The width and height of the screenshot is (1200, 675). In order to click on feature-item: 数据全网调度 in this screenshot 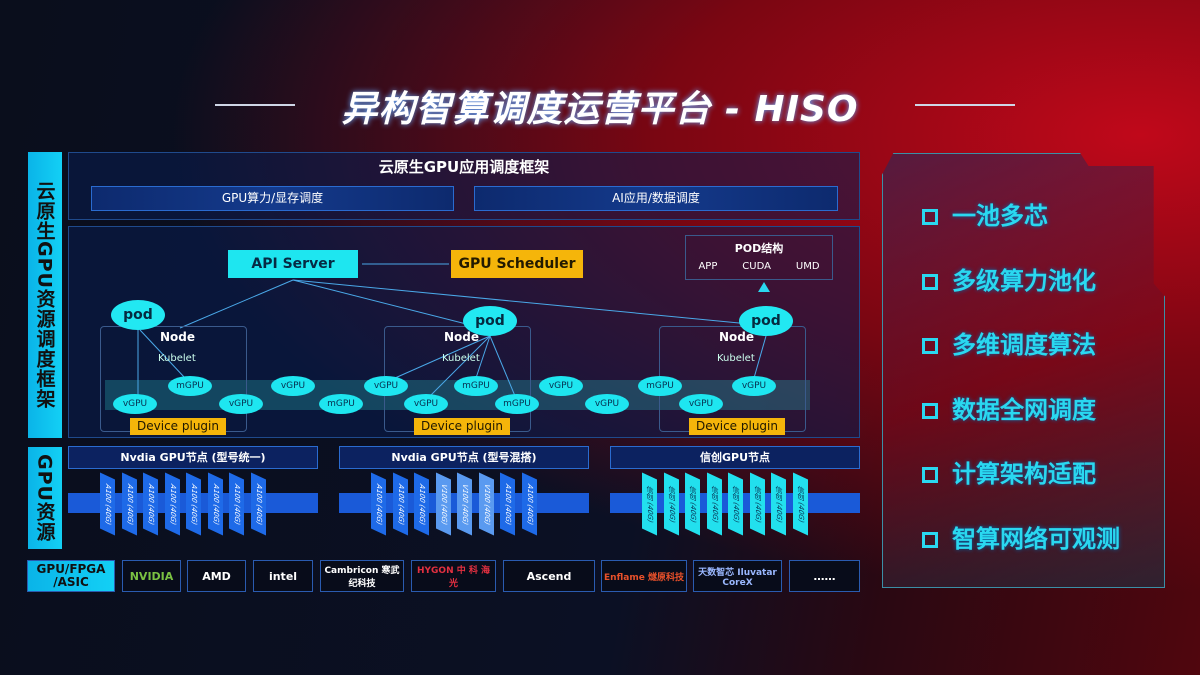, I will do `click(1009, 407)`.